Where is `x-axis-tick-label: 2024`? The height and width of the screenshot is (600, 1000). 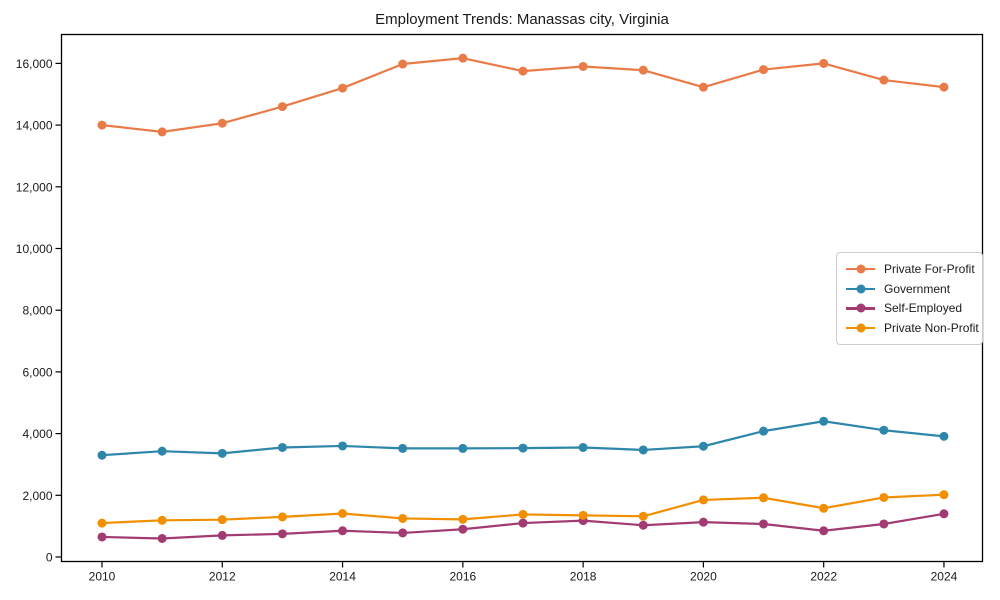 x-axis-tick-label: 2024 is located at coordinates (944, 577).